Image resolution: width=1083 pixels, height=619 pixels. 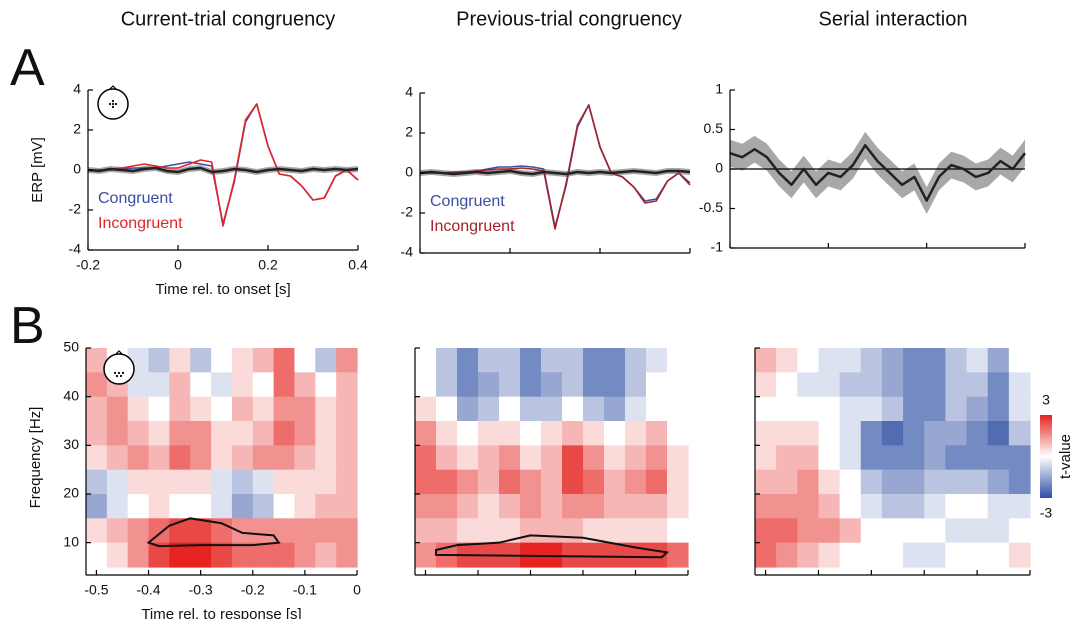 What do you see at coordinates (71, 541) in the screenshot?
I see `y-tick-label: 10` at bounding box center [71, 541].